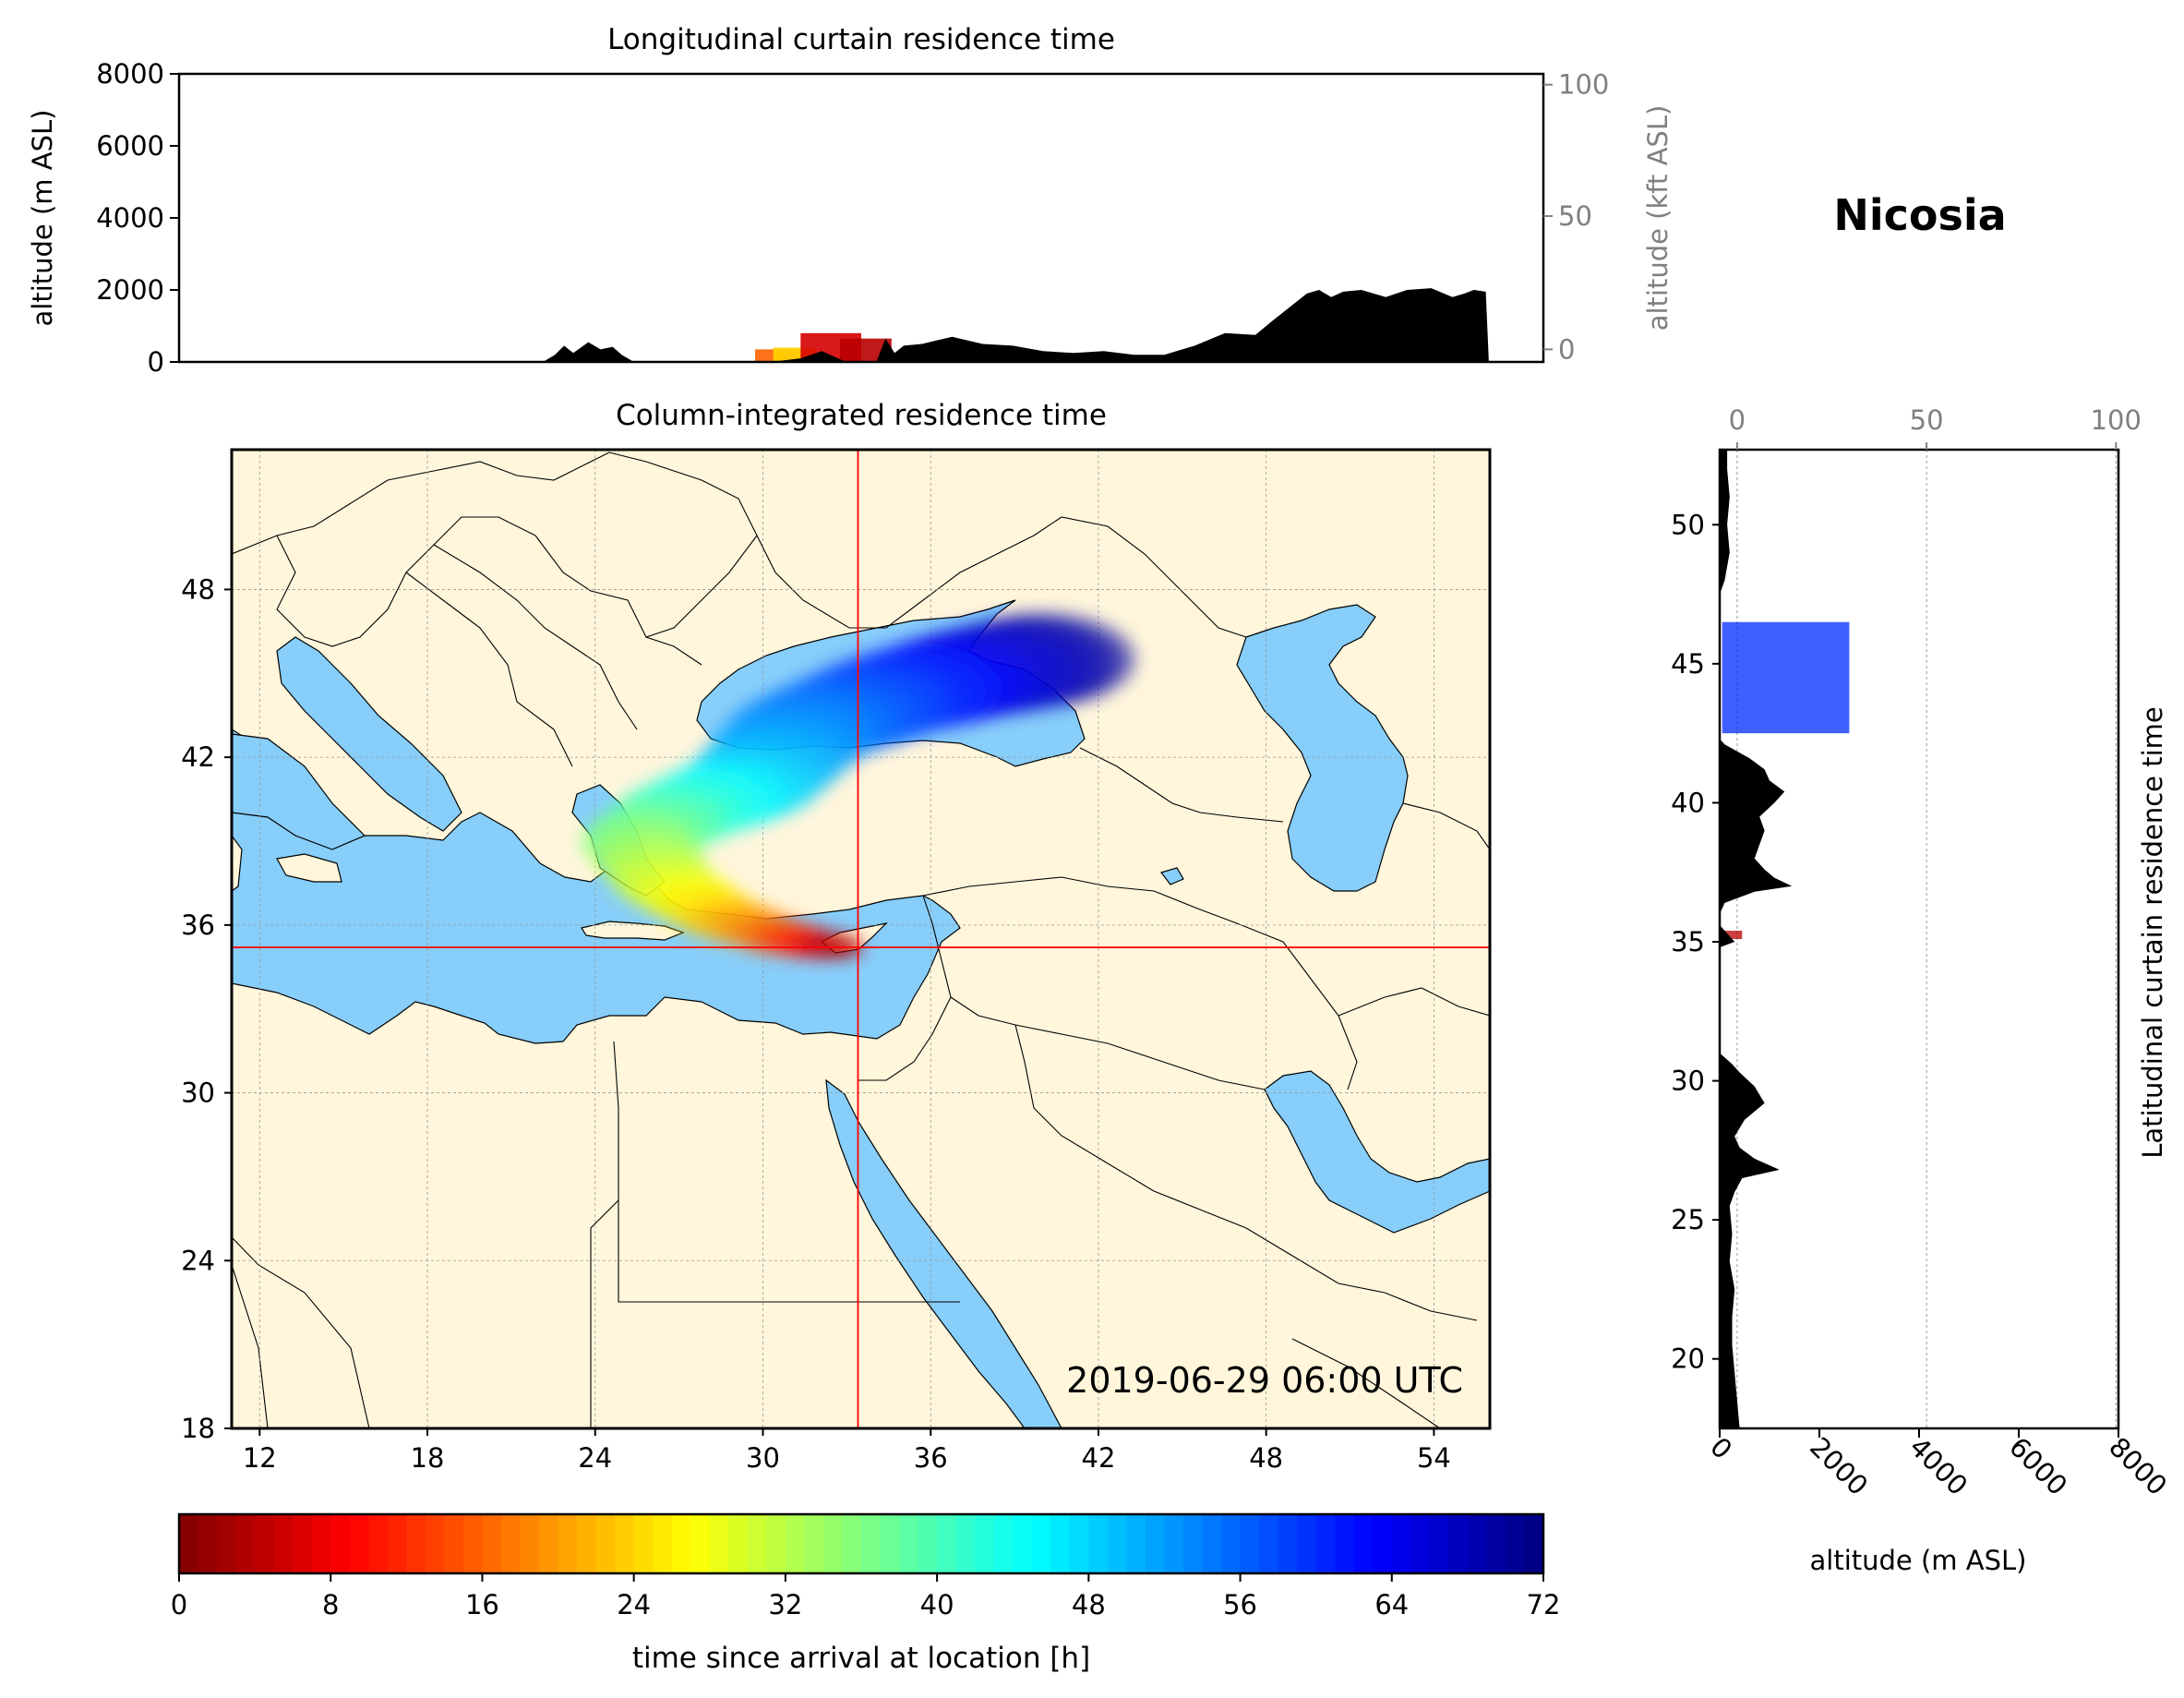  Describe the element at coordinates (130, 218) in the screenshot. I see `y-tick-label: 4000` at that location.